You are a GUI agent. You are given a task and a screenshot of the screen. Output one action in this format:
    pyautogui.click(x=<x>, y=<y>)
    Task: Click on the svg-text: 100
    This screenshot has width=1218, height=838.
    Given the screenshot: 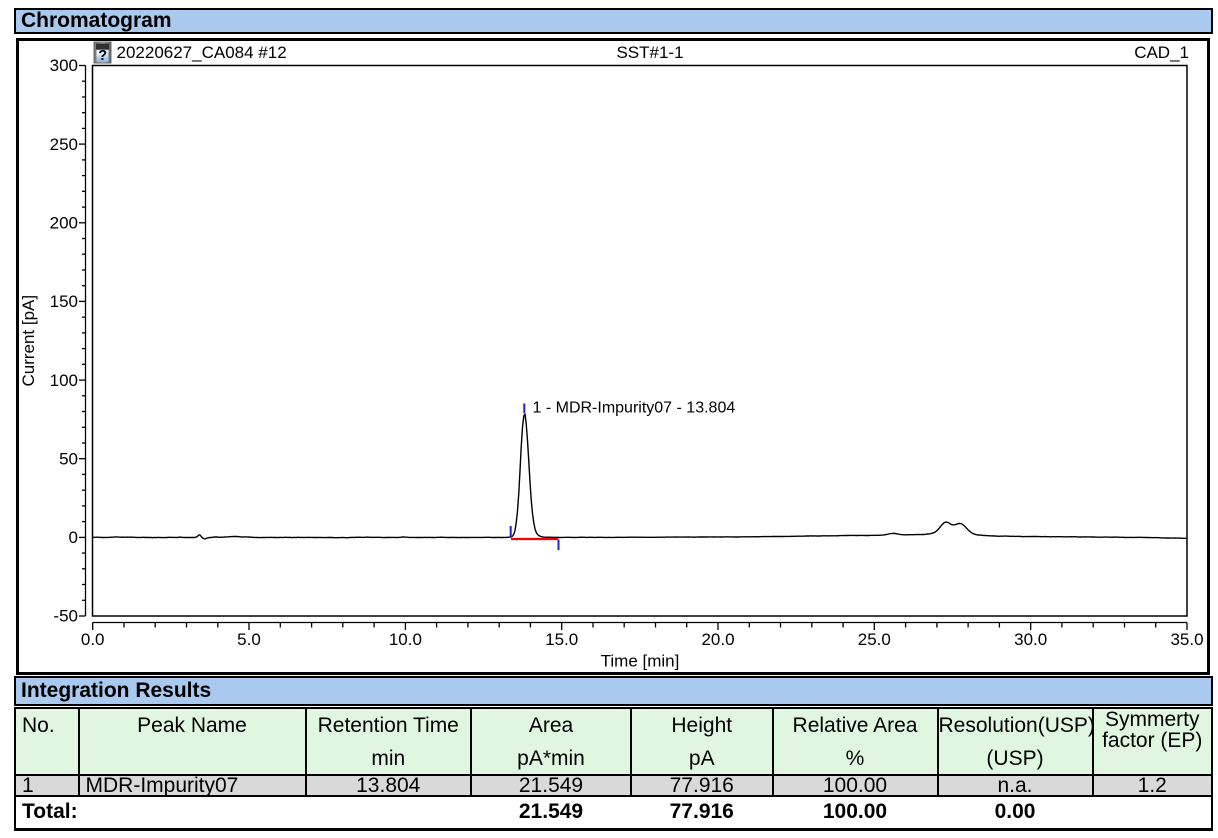 What is the action you would take?
    pyautogui.click(x=64, y=380)
    